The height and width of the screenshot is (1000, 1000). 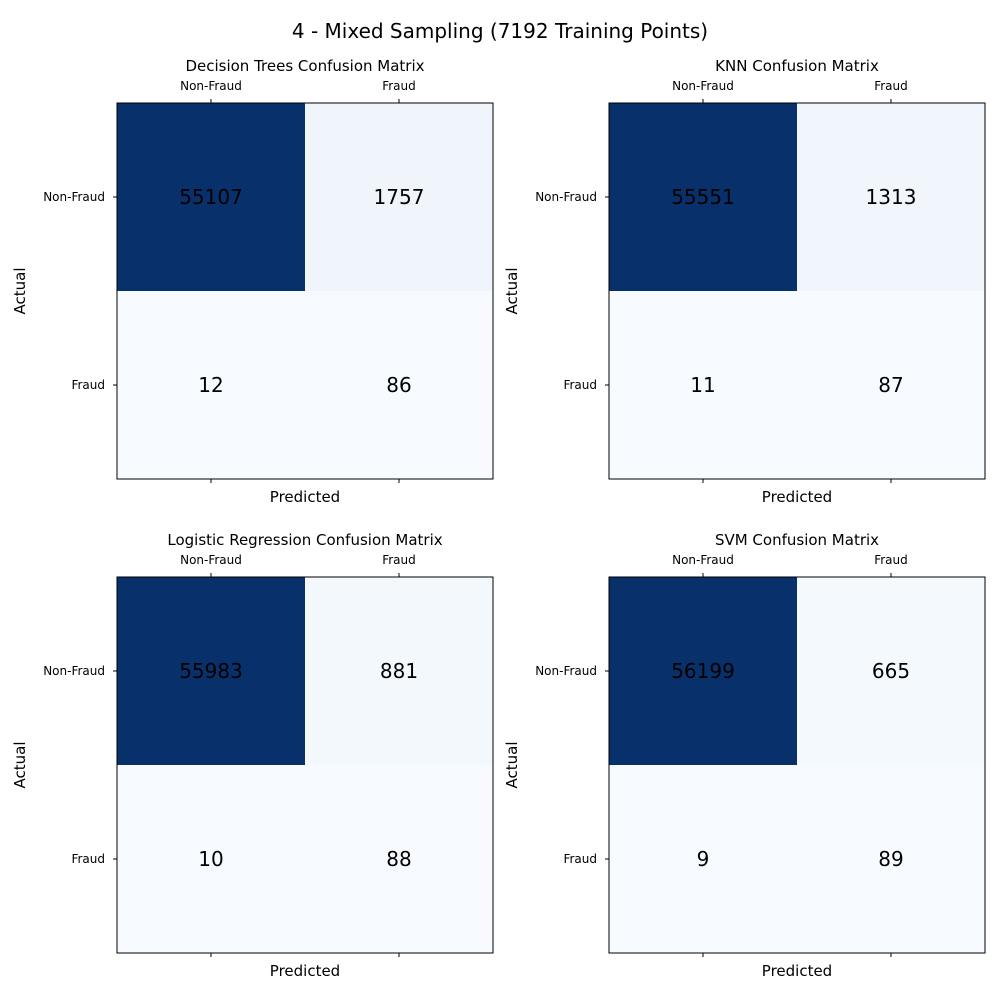 I want to click on cell-value-label: 55983, so click(x=211, y=671).